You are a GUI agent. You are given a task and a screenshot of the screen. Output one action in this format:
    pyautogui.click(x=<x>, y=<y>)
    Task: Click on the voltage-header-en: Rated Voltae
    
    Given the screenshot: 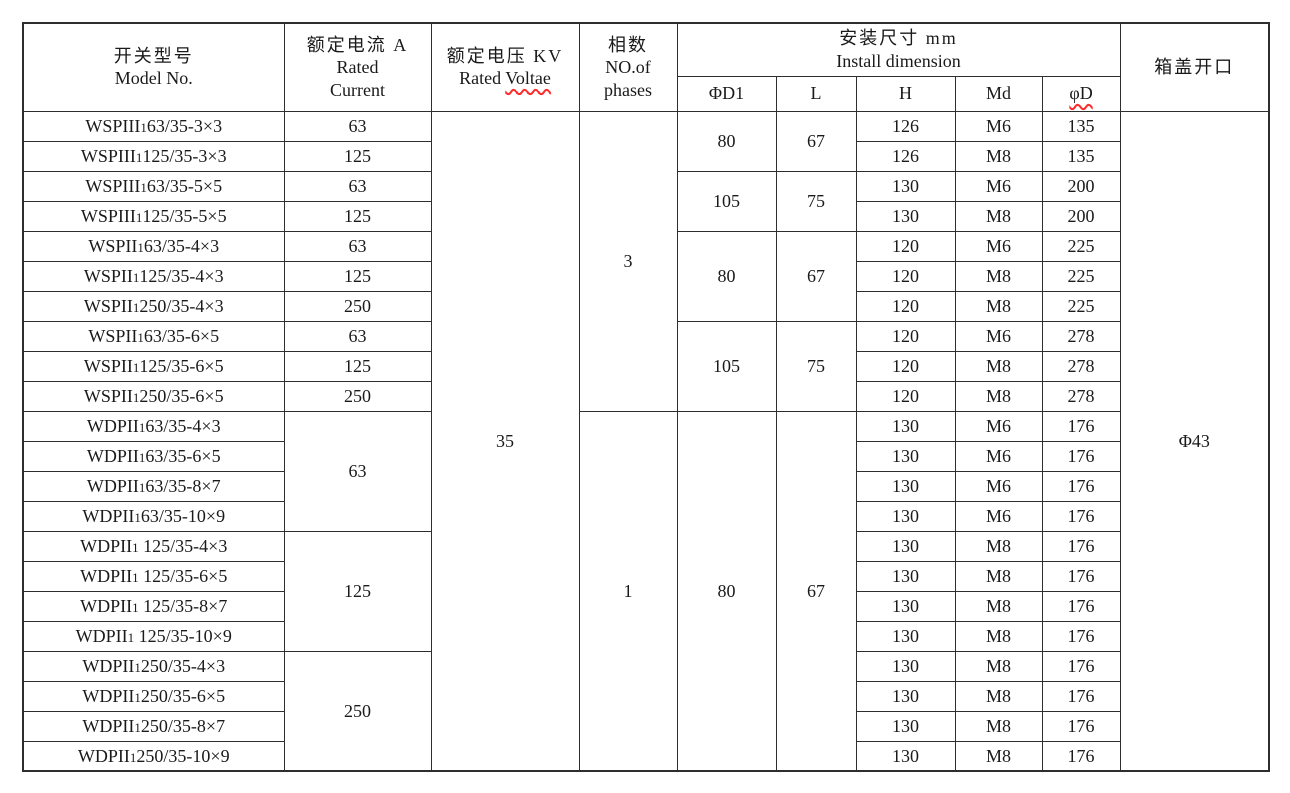 What is the action you would take?
    pyautogui.click(x=505, y=78)
    